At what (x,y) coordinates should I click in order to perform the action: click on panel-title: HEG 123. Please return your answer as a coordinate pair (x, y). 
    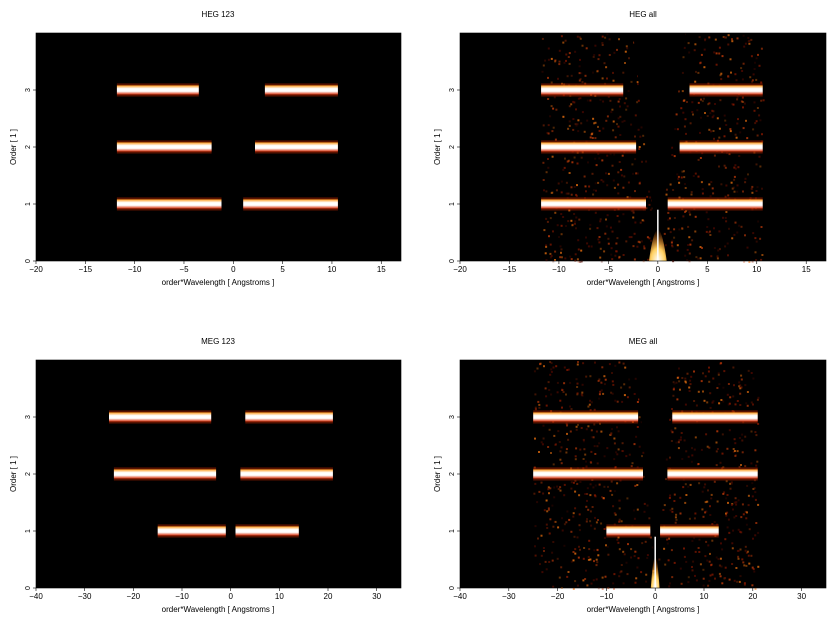
    Looking at the image, I should click on (218, 14).